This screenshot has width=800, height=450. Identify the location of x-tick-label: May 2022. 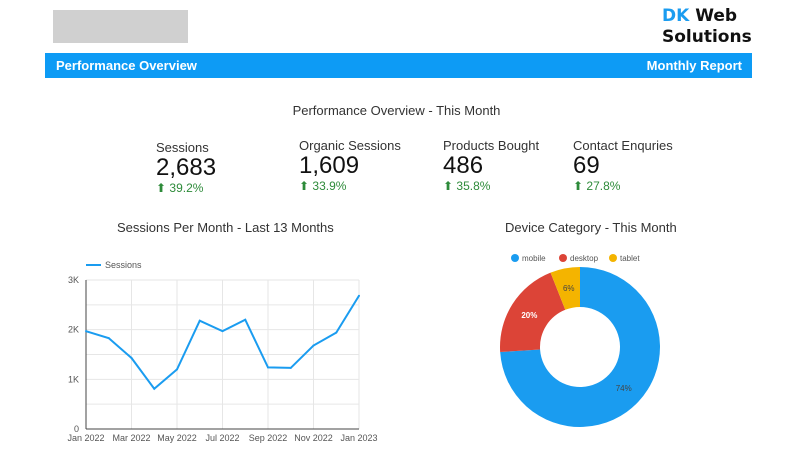
(177, 438).